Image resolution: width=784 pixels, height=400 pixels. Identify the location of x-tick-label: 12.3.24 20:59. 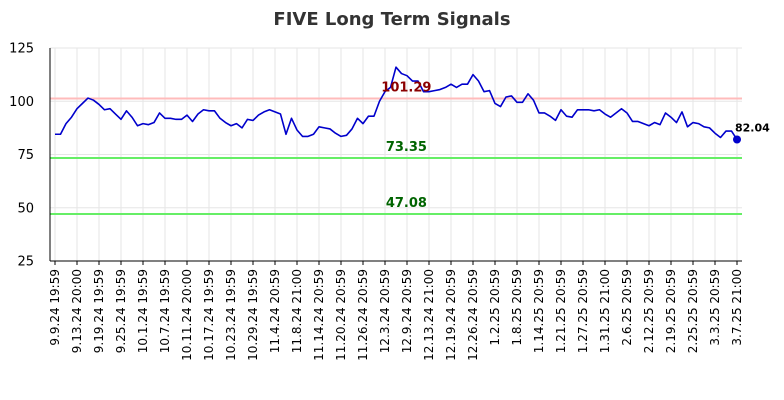
(385, 311).